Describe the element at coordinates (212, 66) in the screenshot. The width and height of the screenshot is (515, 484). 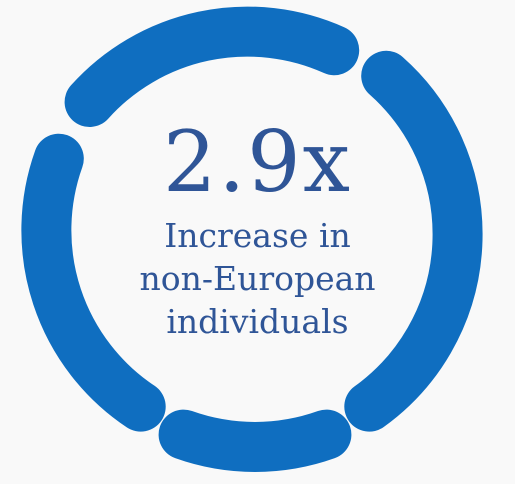
I see `ring-segment-top-left` at that location.